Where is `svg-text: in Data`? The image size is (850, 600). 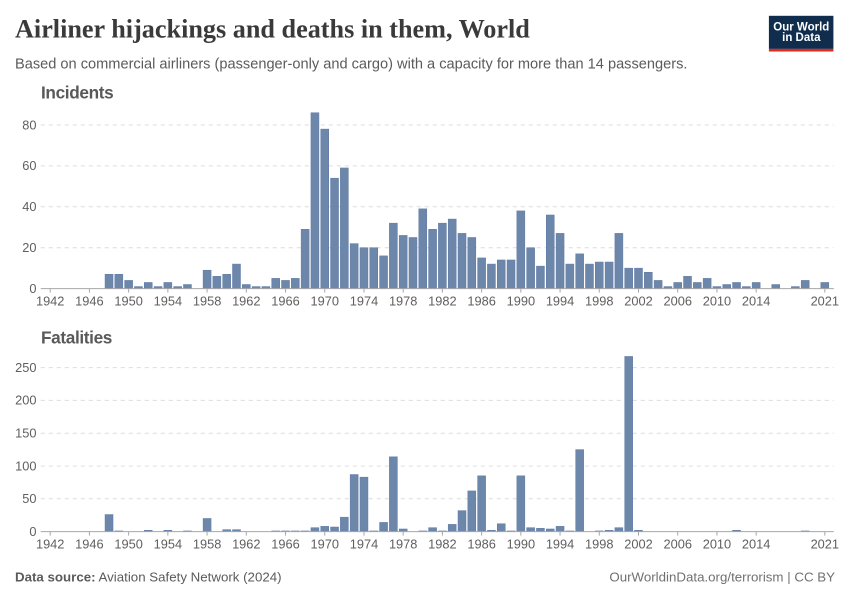
svg-text: in Data is located at coordinates (801, 38).